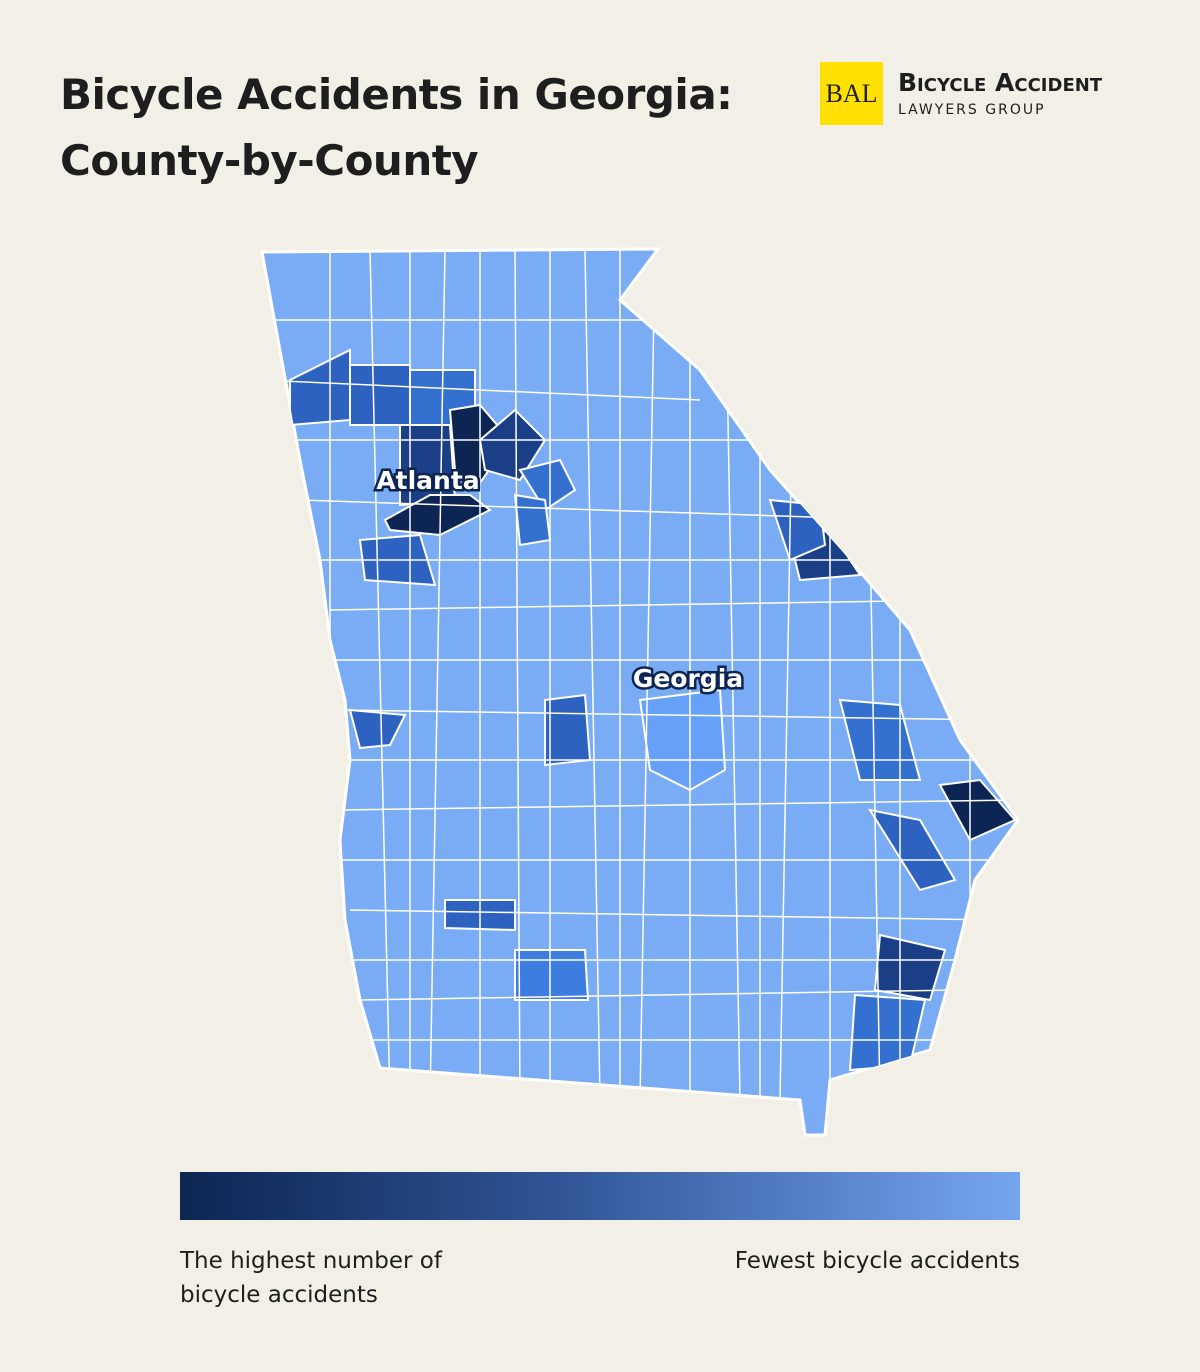 The image size is (1200, 1372). Describe the element at coordinates (1000, 82) in the screenshot. I see `logo-name: Bicycle Accident` at that location.